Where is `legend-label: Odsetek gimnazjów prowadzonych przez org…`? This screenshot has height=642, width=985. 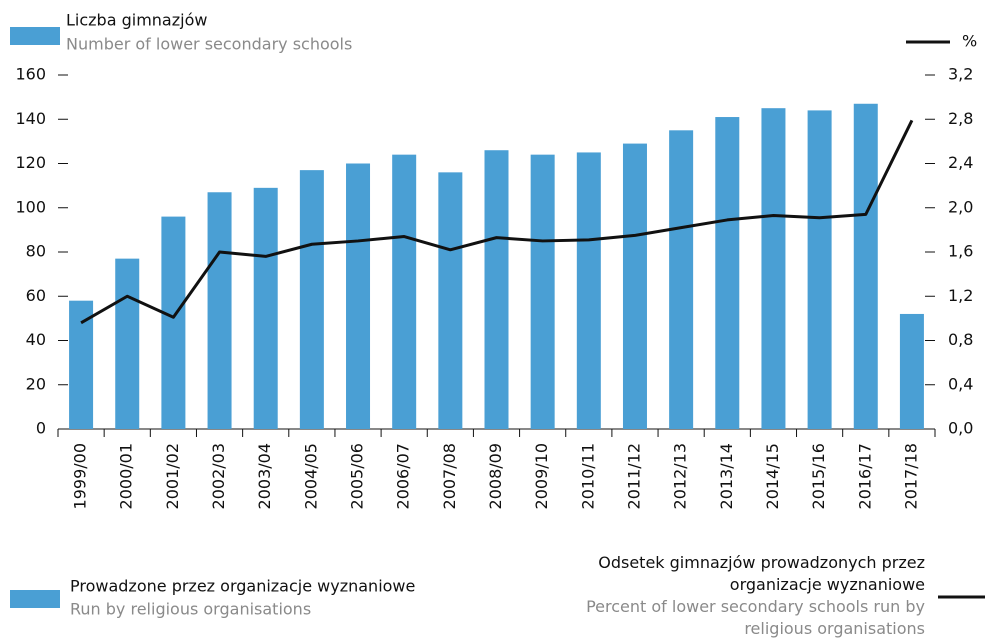 legend-label: Odsetek gimnazjów prowadzonych przez org… is located at coordinates (761, 573).